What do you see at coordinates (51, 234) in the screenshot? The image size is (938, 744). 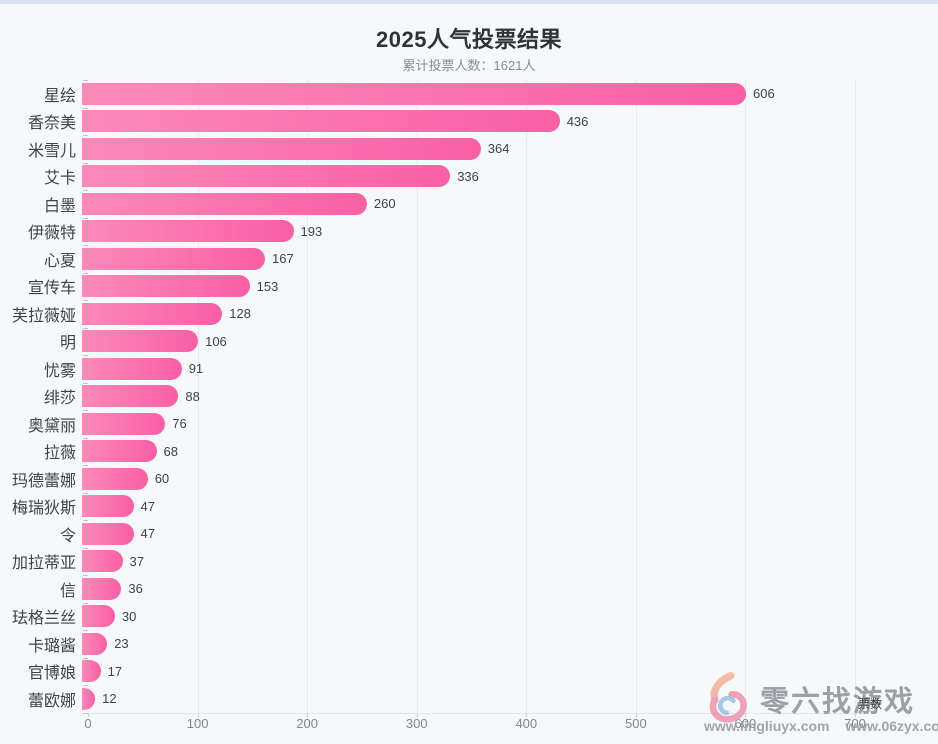 I see `category-label: 伊薇特` at bounding box center [51, 234].